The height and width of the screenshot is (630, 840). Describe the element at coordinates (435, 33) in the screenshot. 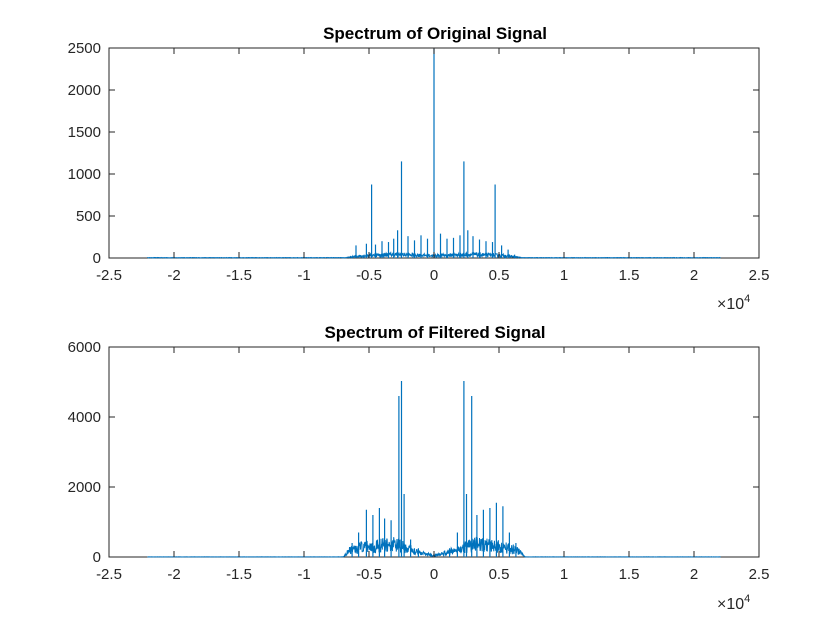

I see `plot-title: Spectrum of Original Signal` at that location.